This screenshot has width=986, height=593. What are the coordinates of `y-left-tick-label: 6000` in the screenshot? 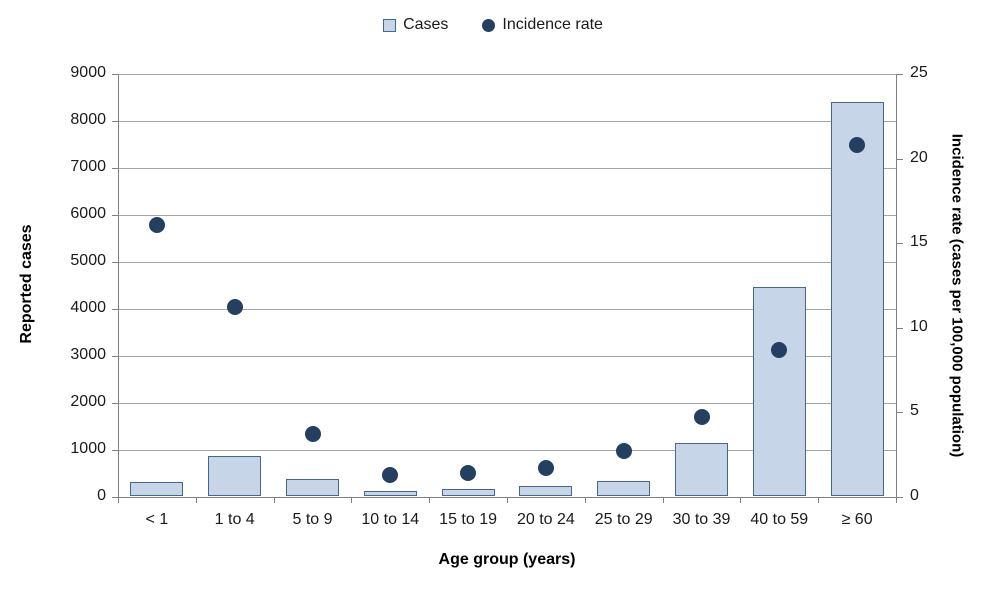 It's located at (88, 213).